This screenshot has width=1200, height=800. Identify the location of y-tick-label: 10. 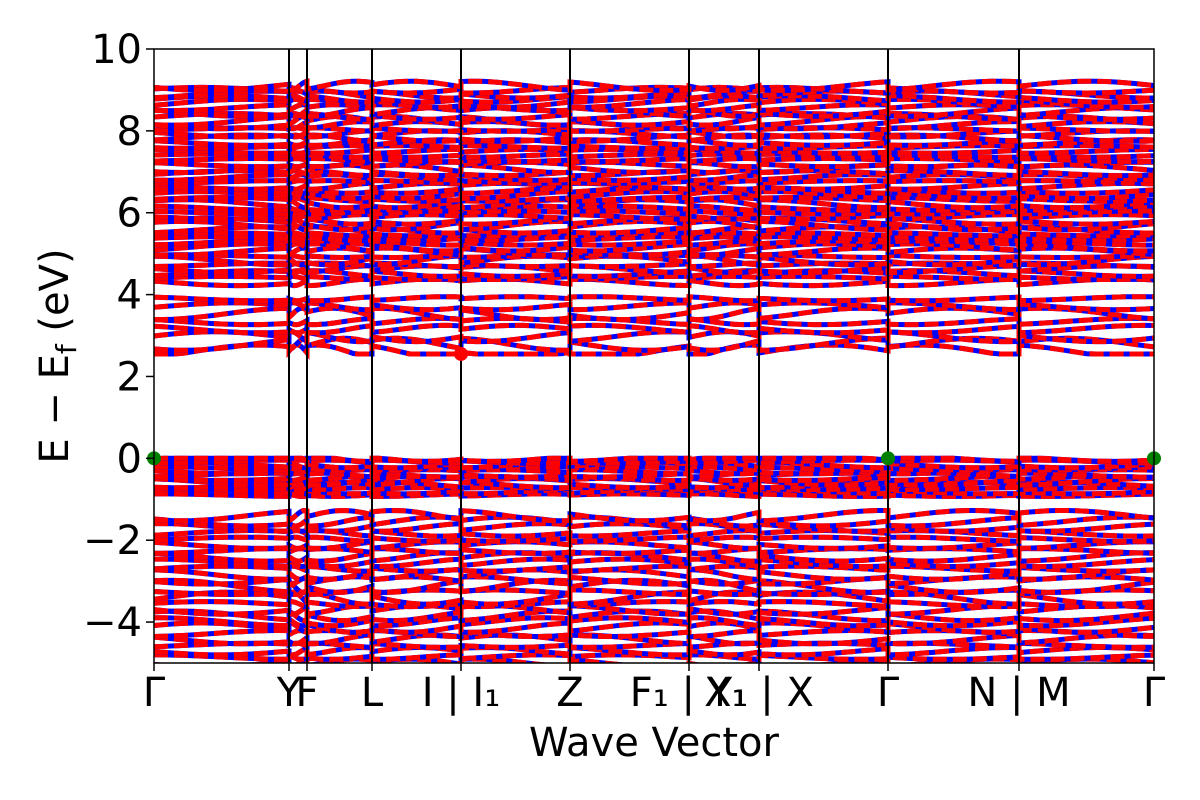
(116, 50).